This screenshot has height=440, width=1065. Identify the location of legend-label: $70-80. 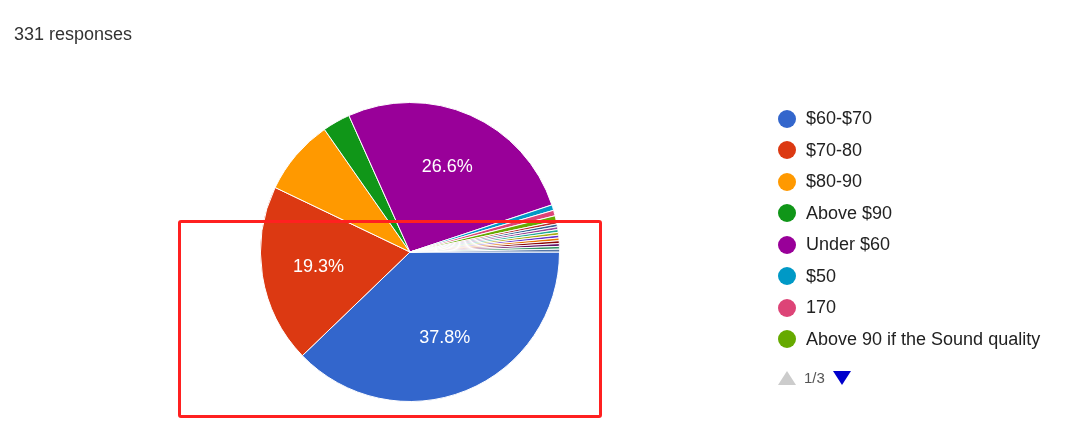
(834, 150).